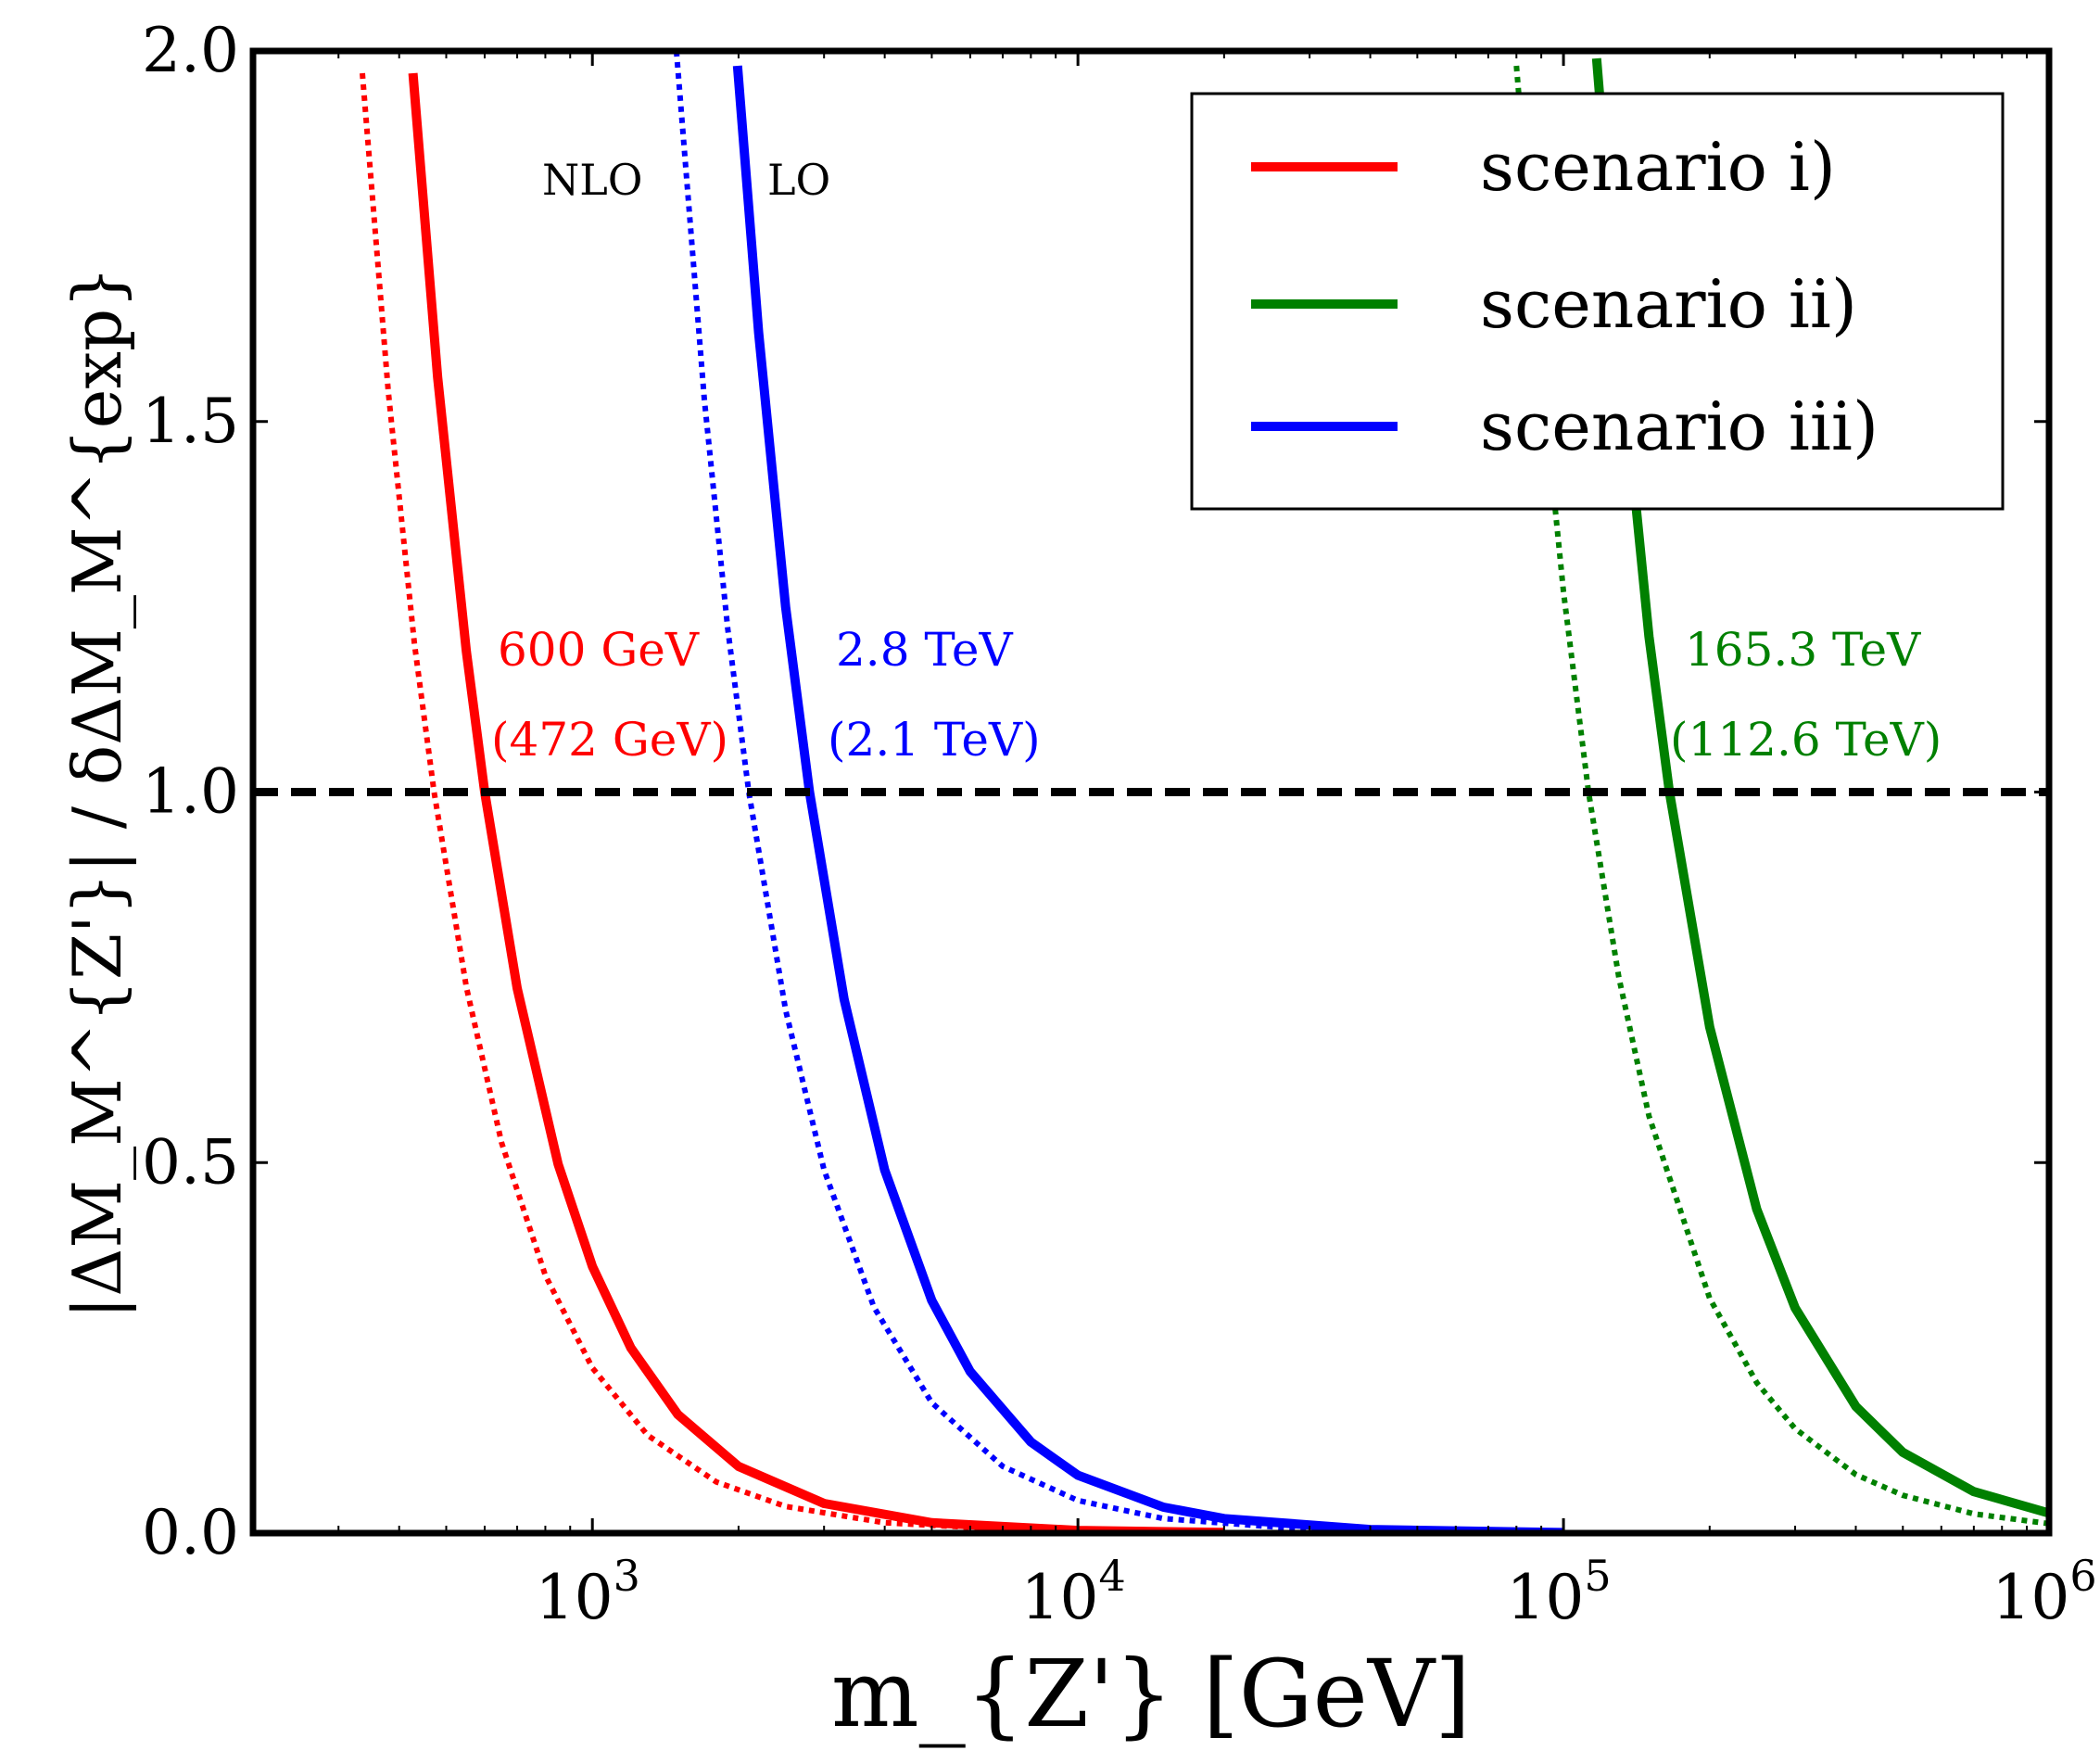  I want to click on y-tick-label: 2.0, so click(190, 50).